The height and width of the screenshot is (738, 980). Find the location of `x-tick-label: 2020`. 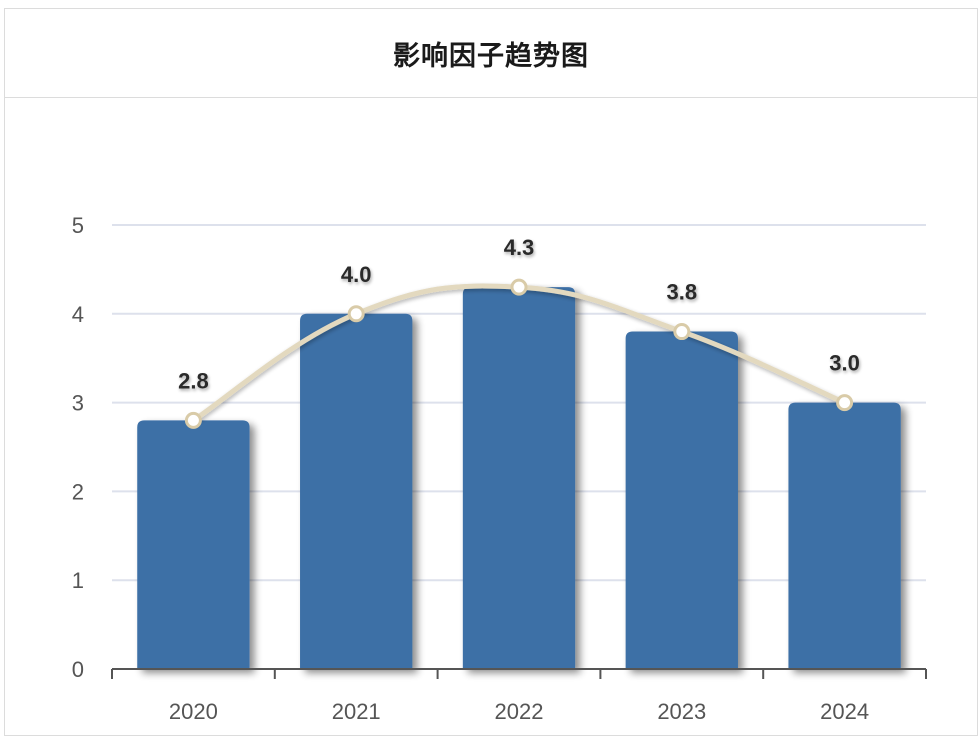

x-tick-label: 2020 is located at coordinates (193, 711).